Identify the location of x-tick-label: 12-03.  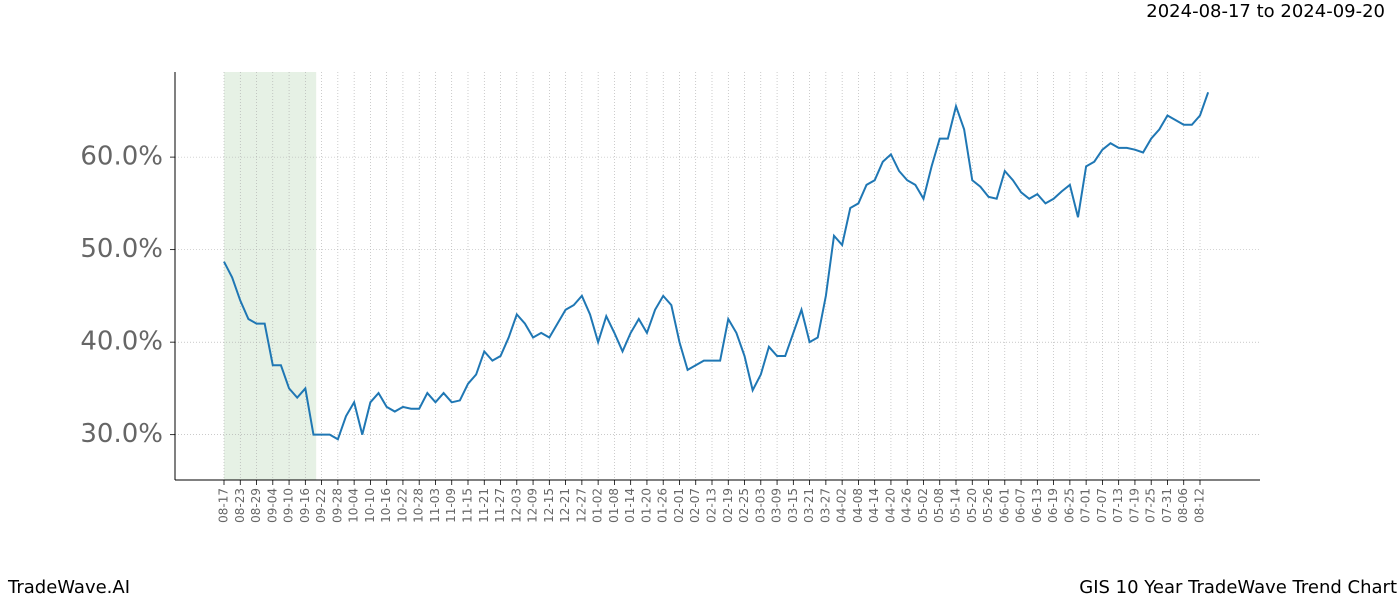
(516, 505).